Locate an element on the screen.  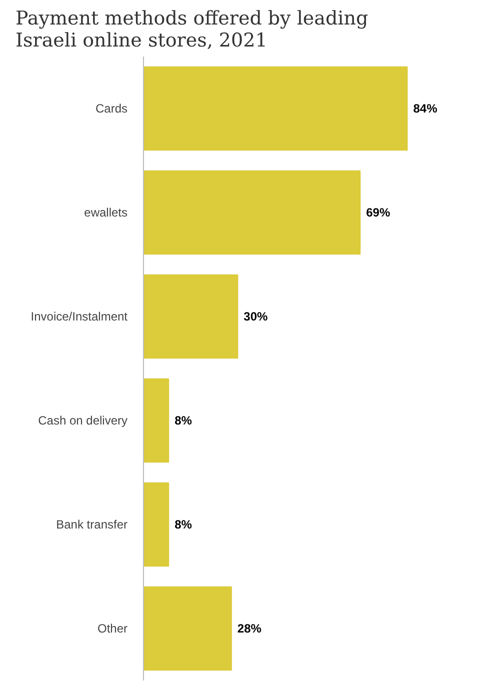
y-tick-label: Other is located at coordinates (112, 629).